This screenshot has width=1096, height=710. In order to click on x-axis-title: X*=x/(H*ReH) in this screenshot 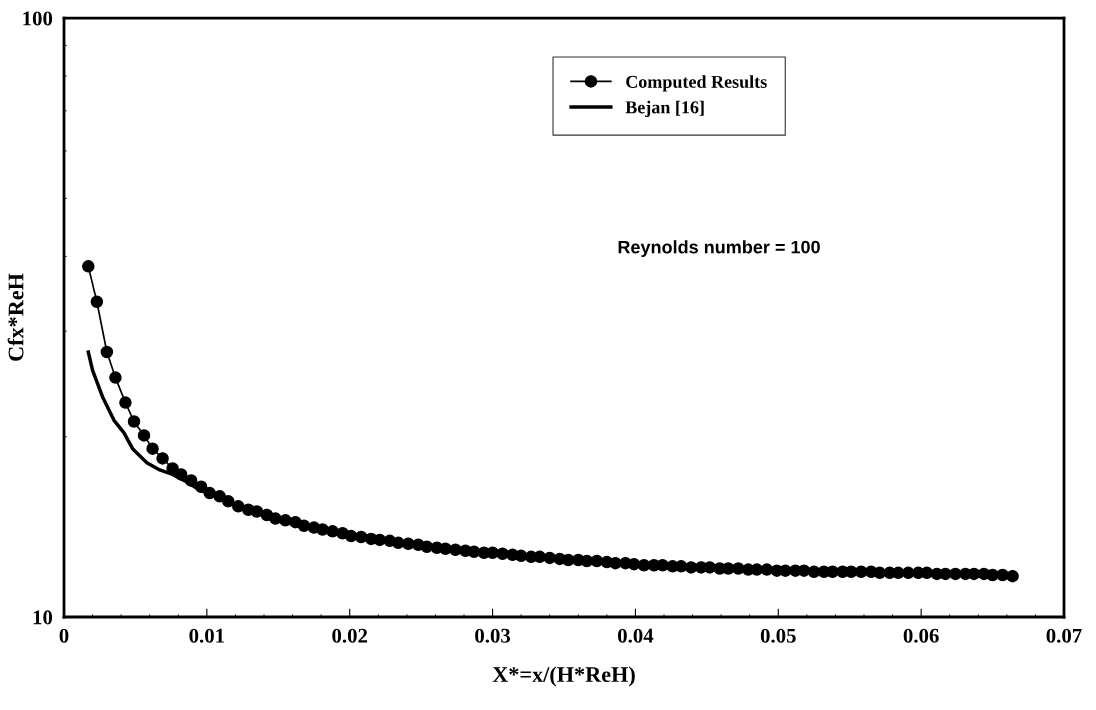, I will do `click(563, 676)`.